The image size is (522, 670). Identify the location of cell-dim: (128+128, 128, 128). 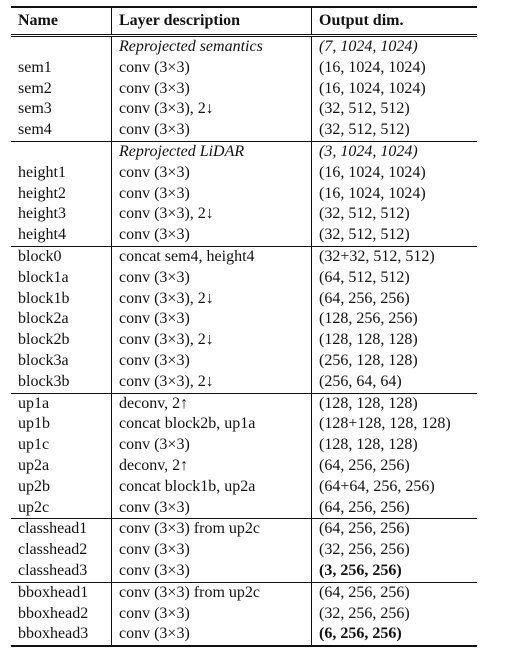
(385, 424).